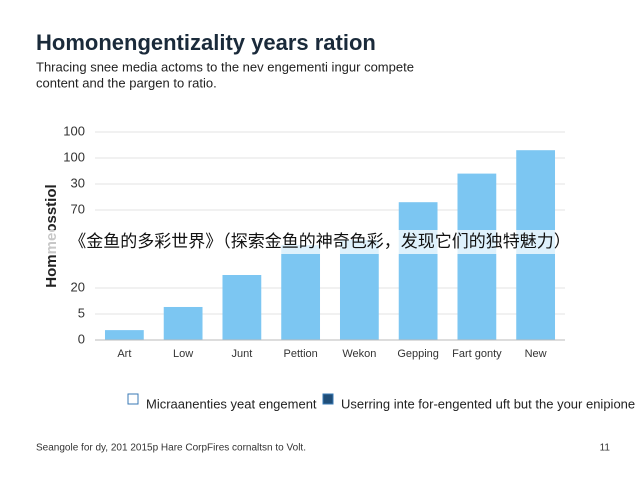 This screenshot has width=640, height=480. I want to click on overlay-text: 《金鱼的多彩世界》（探索金鱼的神奇色彩，发现它们的独特魅力）, so click(320, 242).